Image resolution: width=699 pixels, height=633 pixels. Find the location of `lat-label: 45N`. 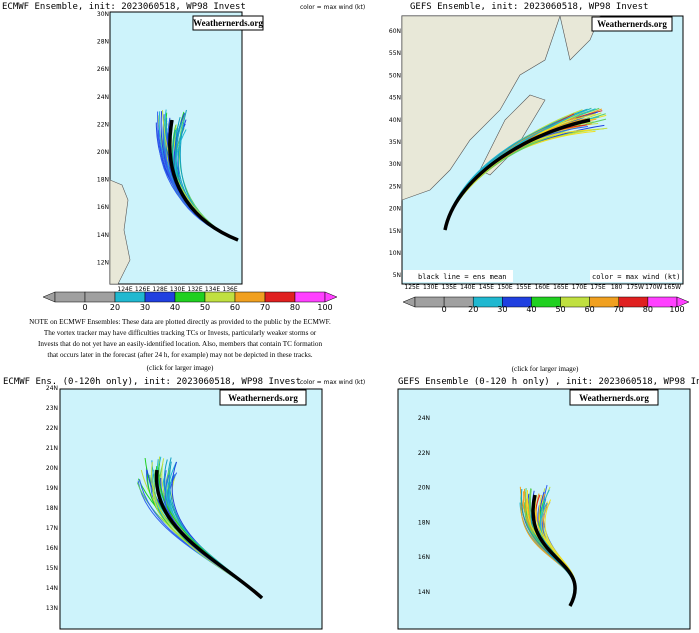

lat-label: 45N is located at coordinates (395, 98).